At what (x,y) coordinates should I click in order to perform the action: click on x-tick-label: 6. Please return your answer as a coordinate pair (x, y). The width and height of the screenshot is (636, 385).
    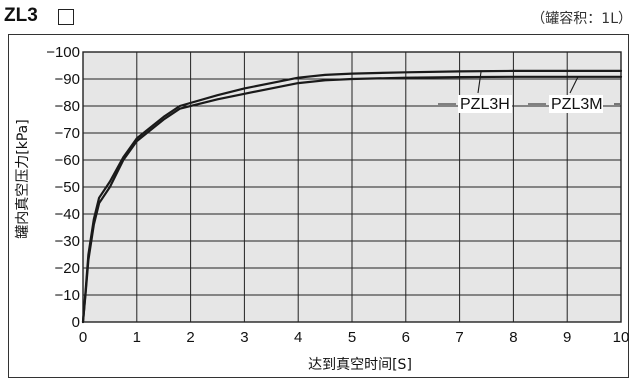
    Looking at the image, I should click on (406, 337).